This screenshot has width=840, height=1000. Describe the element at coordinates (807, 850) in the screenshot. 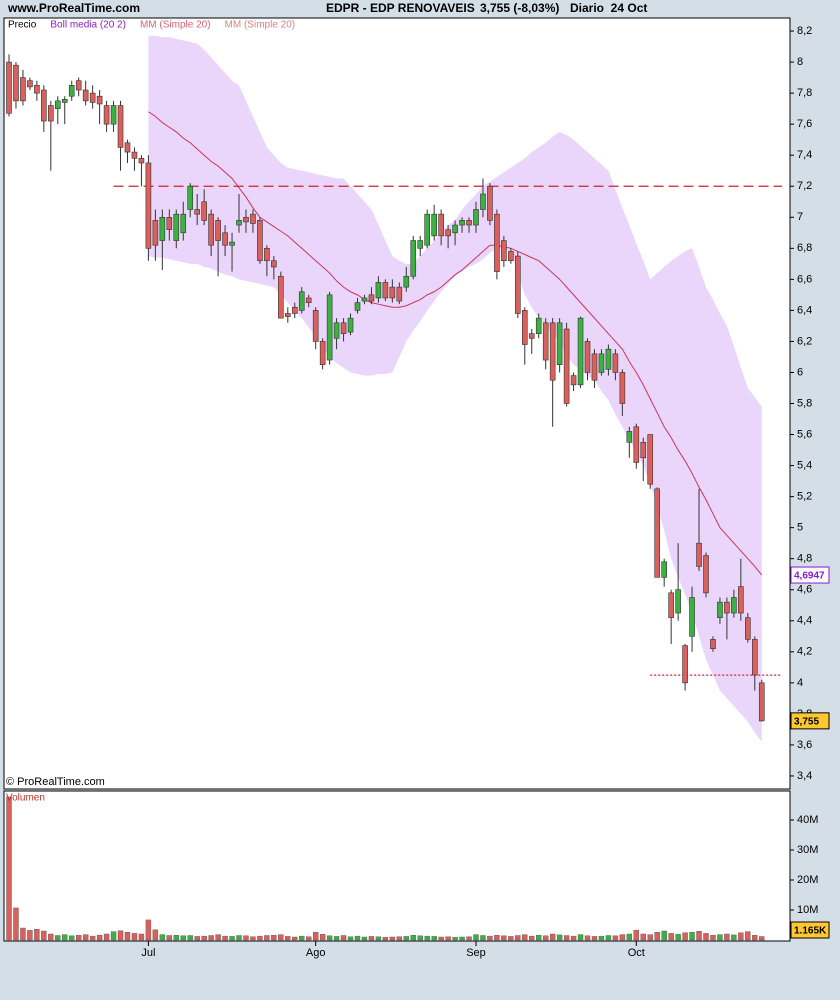

I see `y-tick-label: 30M` at that location.